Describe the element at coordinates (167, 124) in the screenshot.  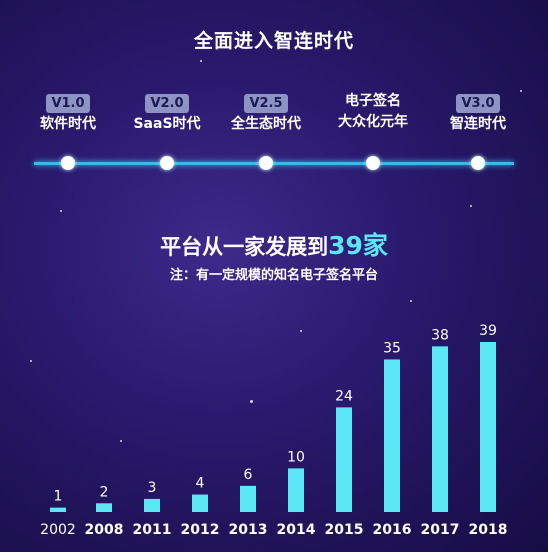
I see `stage-label: SaaS时代` at that location.